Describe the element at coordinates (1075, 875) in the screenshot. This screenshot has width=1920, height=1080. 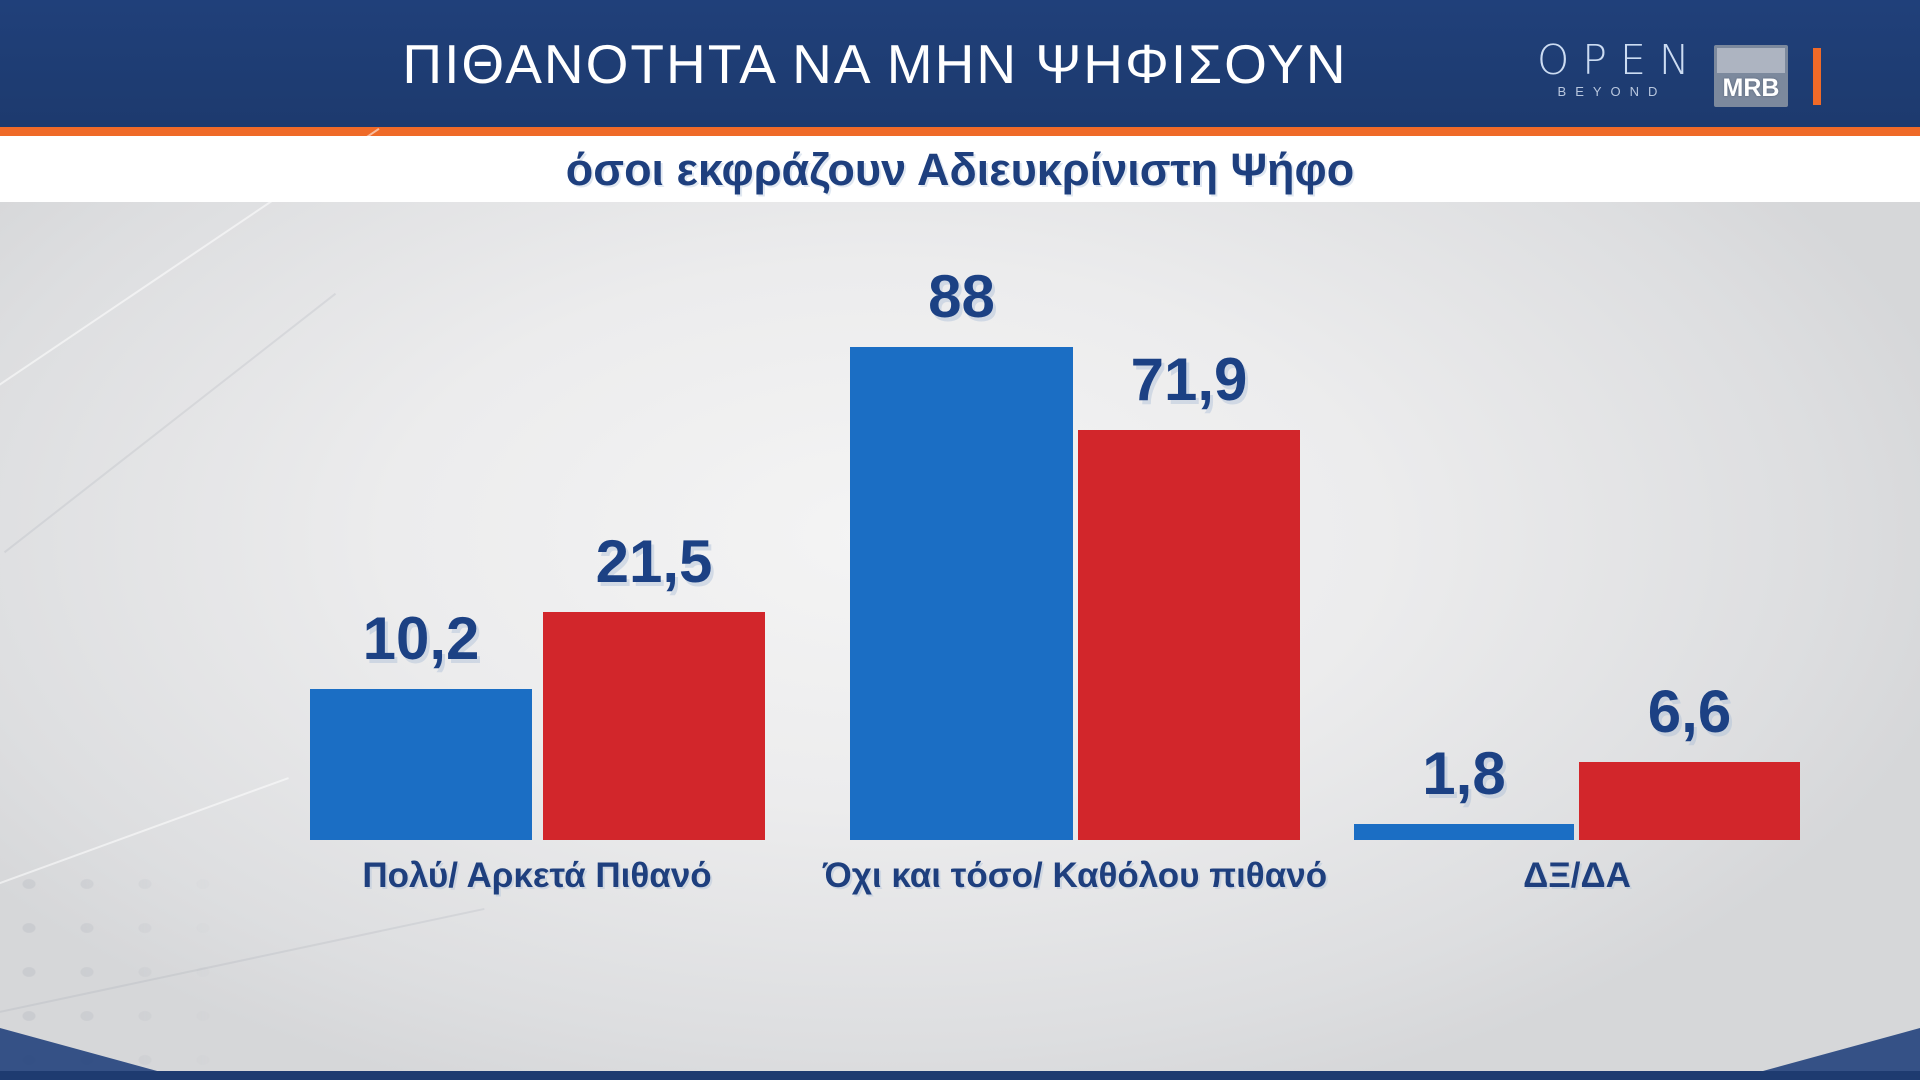
I see `category-label-1: Όχι και τόσο/ Καθόλου πιθανό` at that location.